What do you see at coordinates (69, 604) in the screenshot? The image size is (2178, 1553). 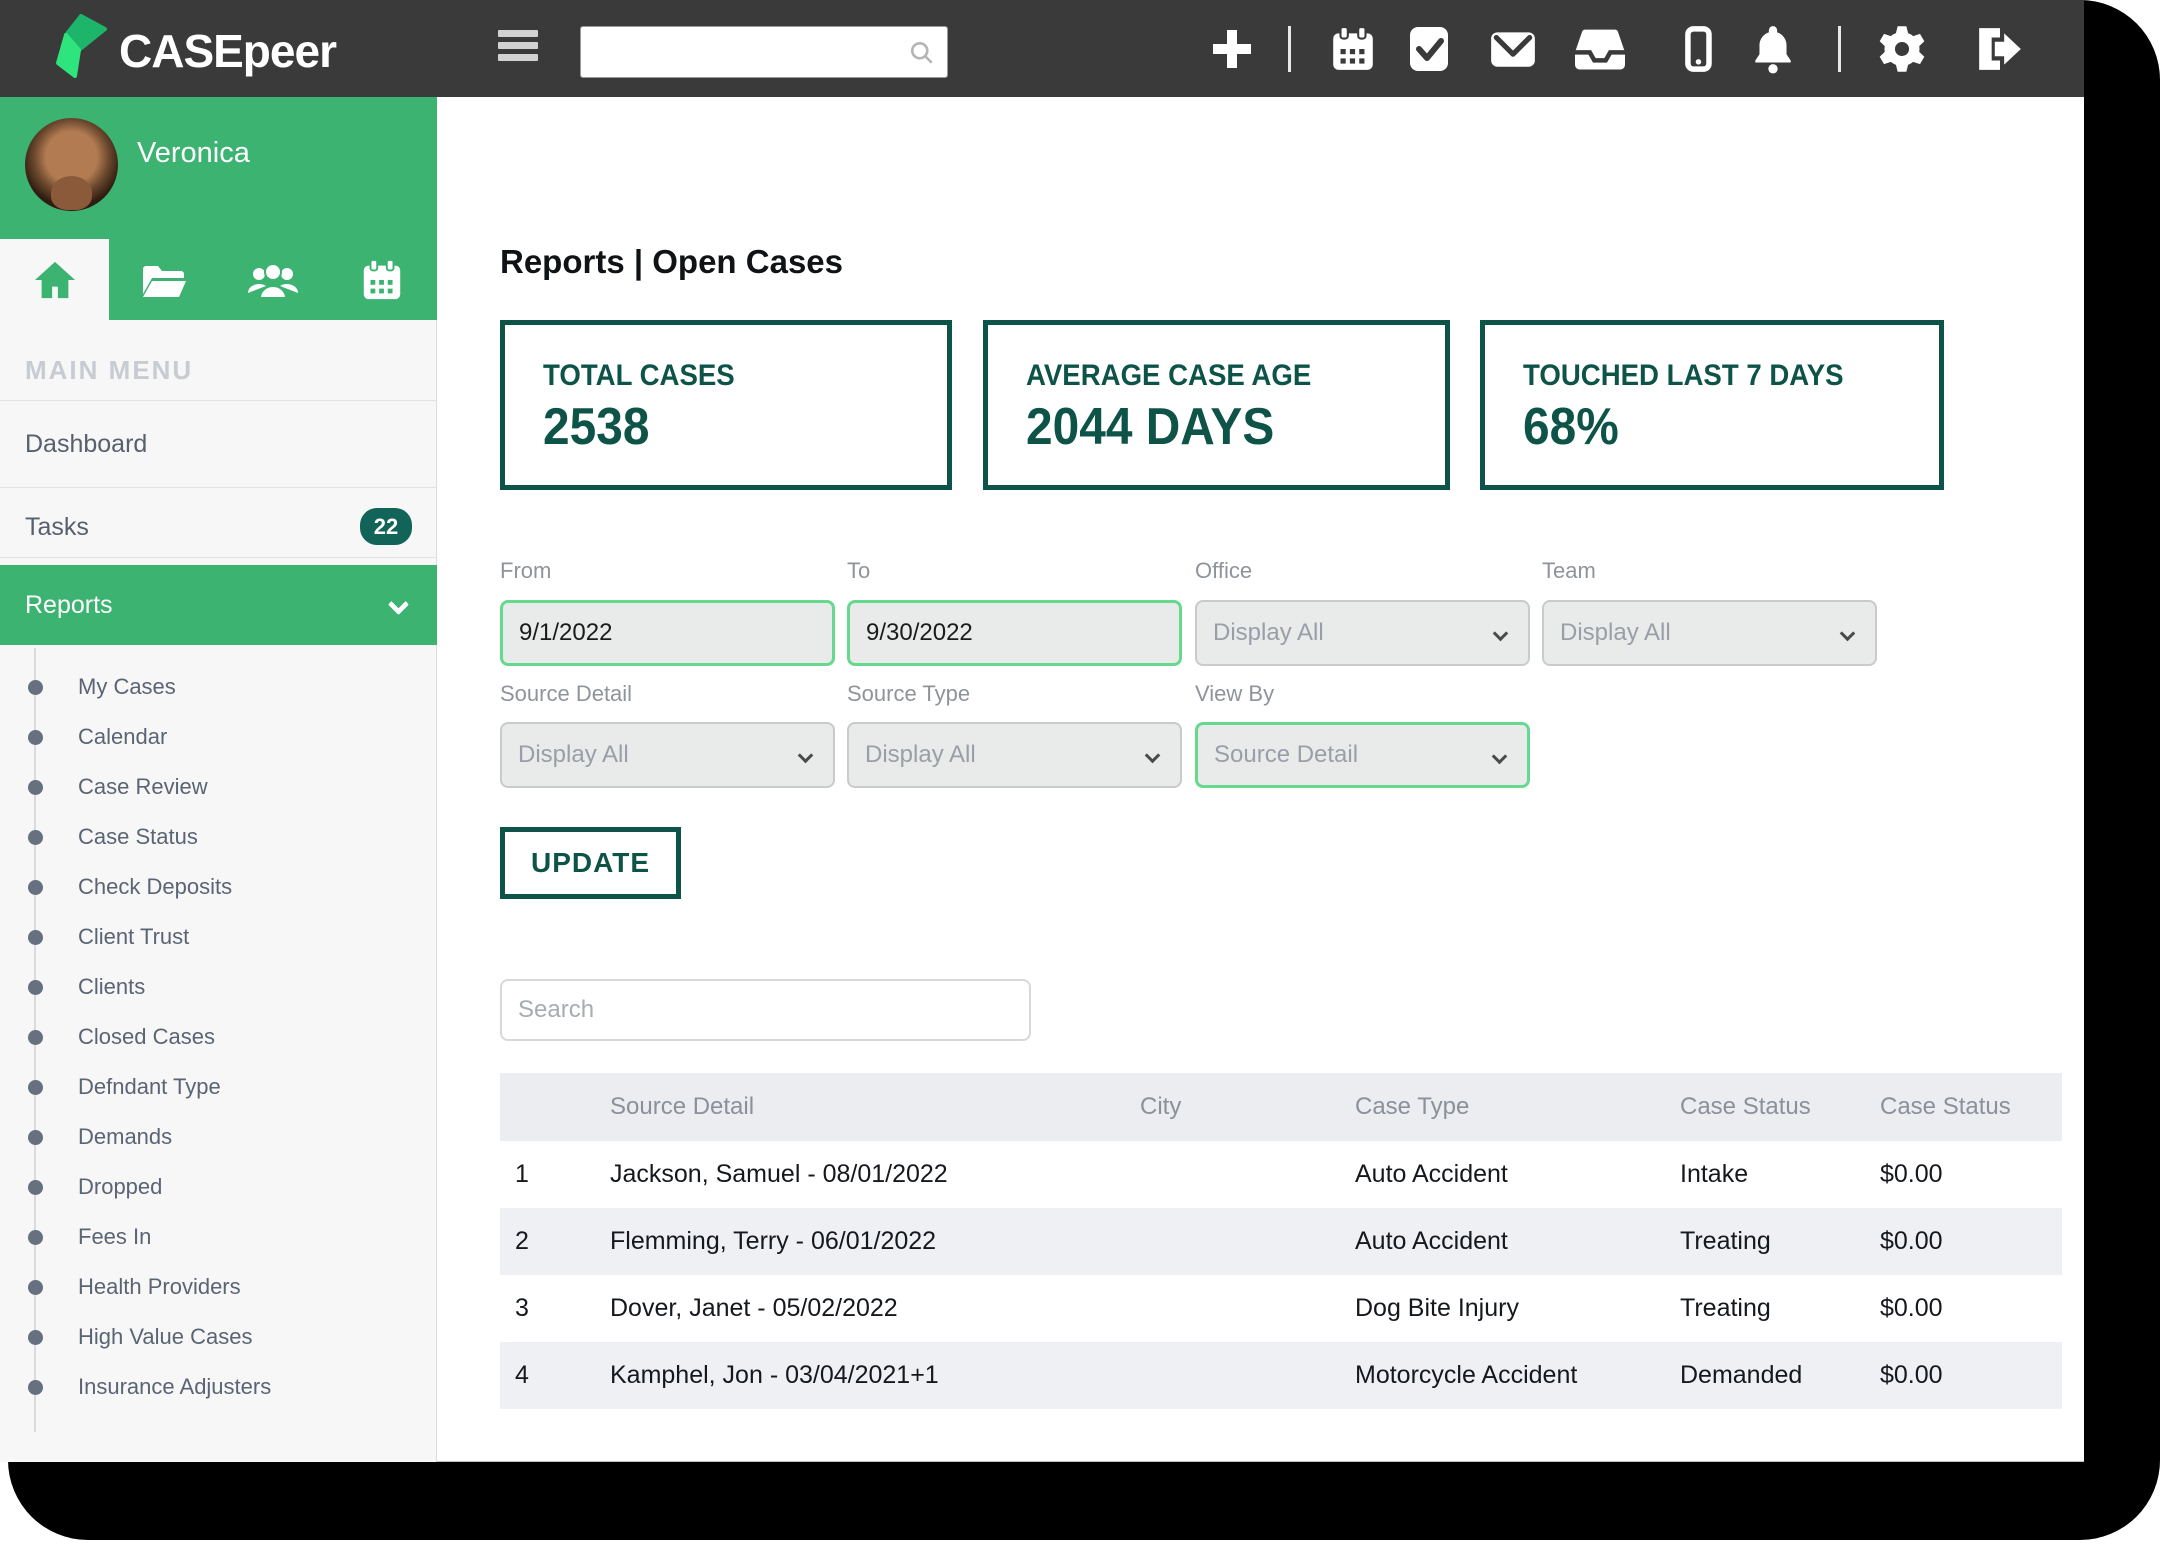 I see `sidebar-item-label: Reports` at bounding box center [69, 604].